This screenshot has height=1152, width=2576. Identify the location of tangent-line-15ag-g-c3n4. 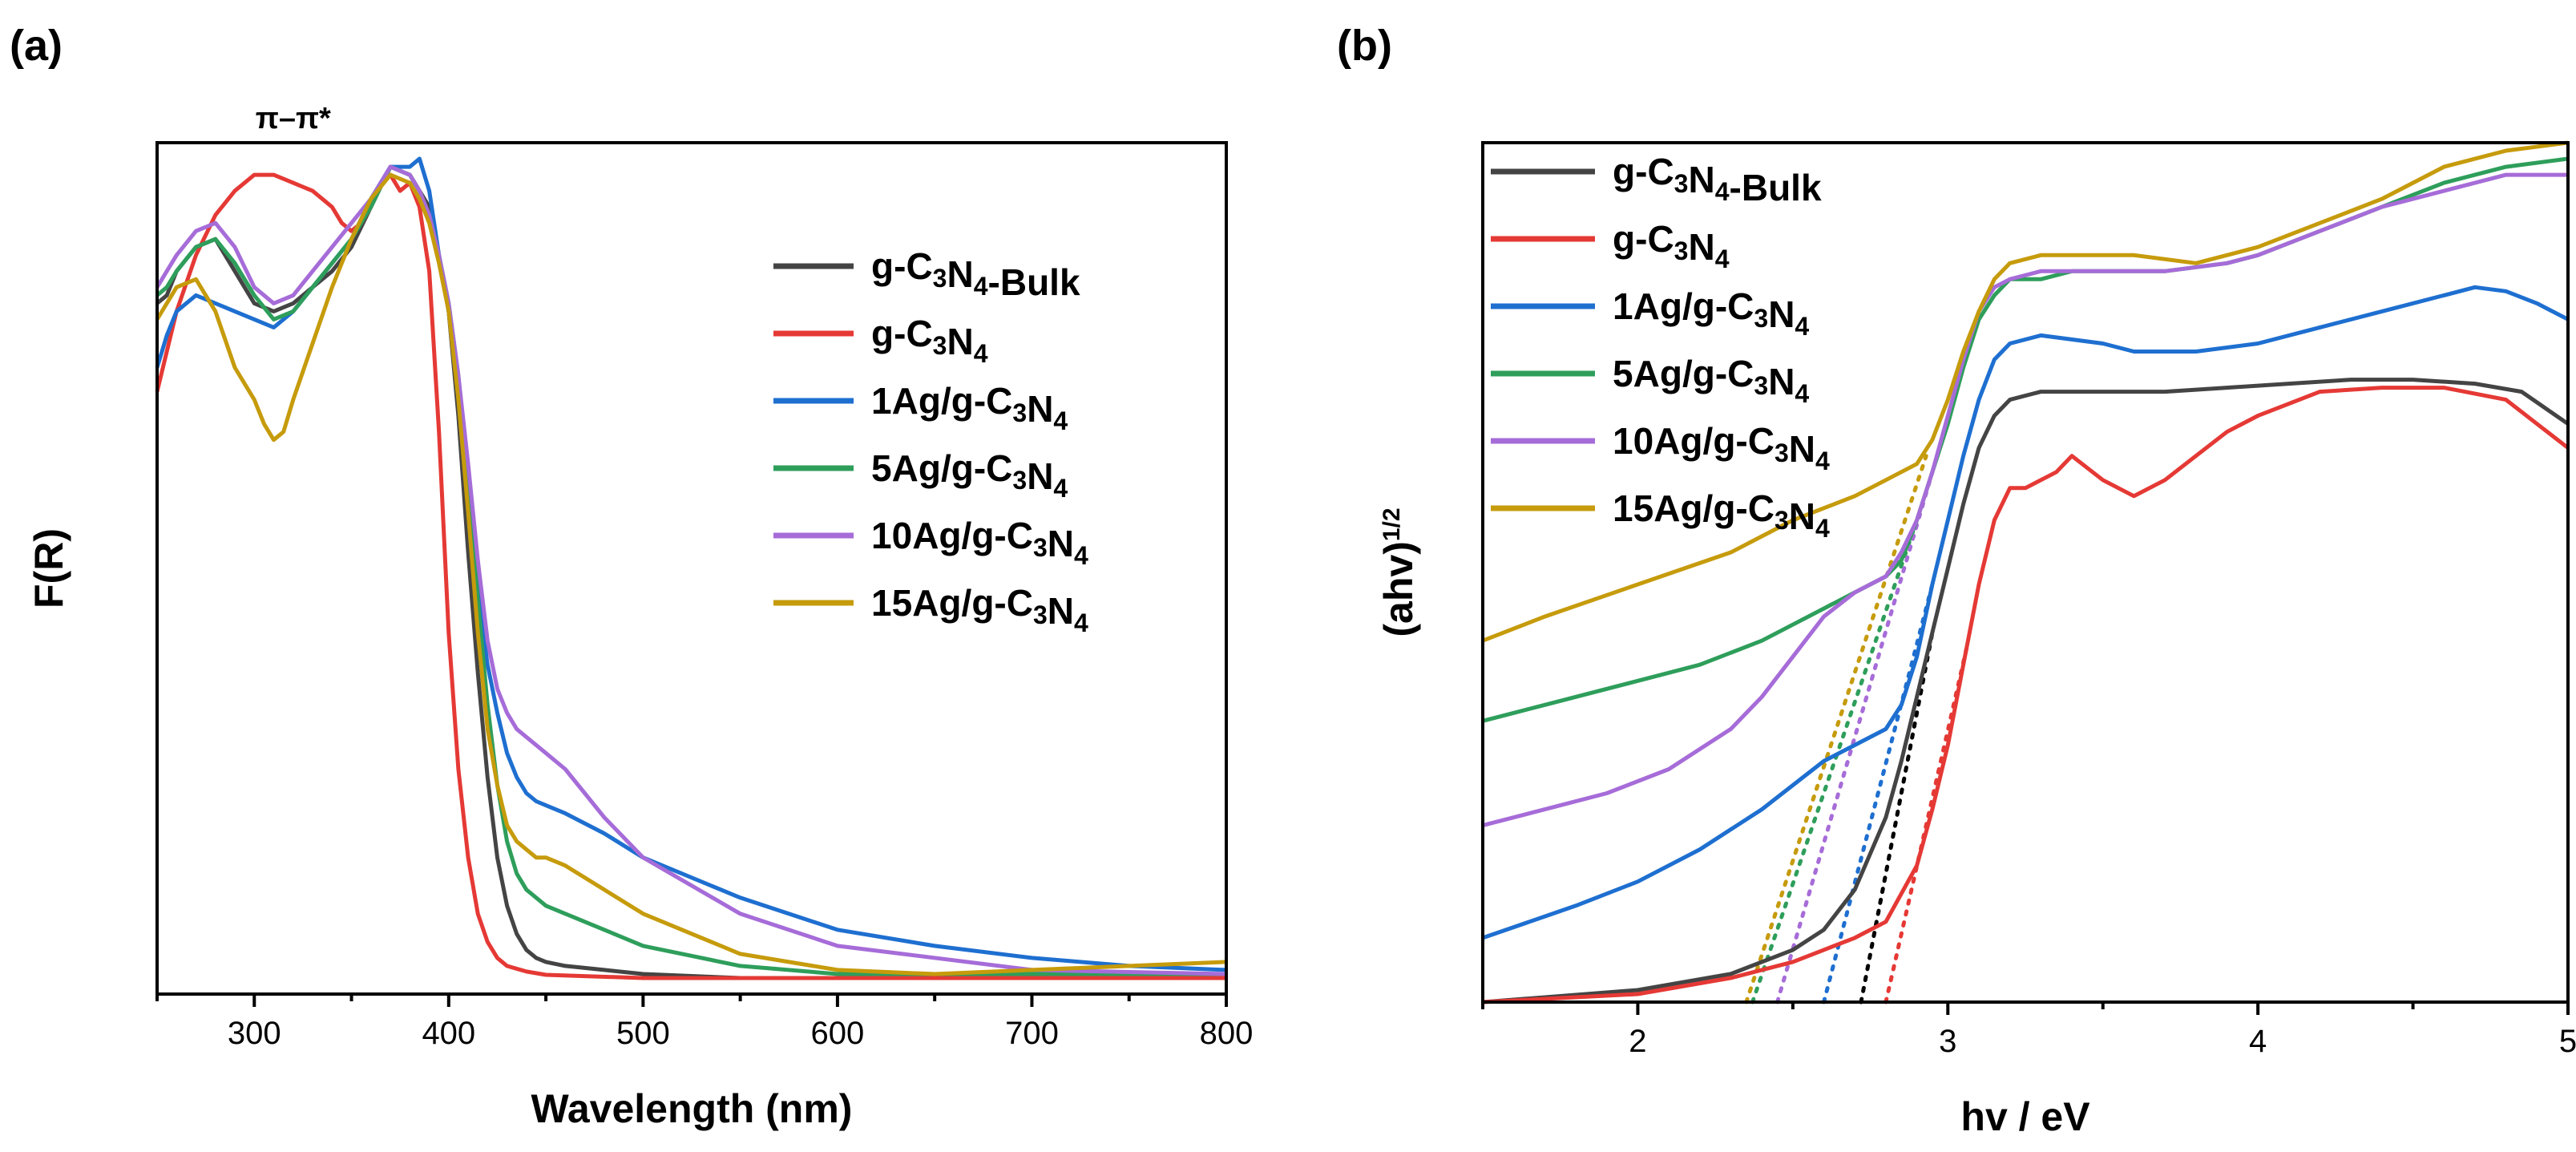
(1836, 729).